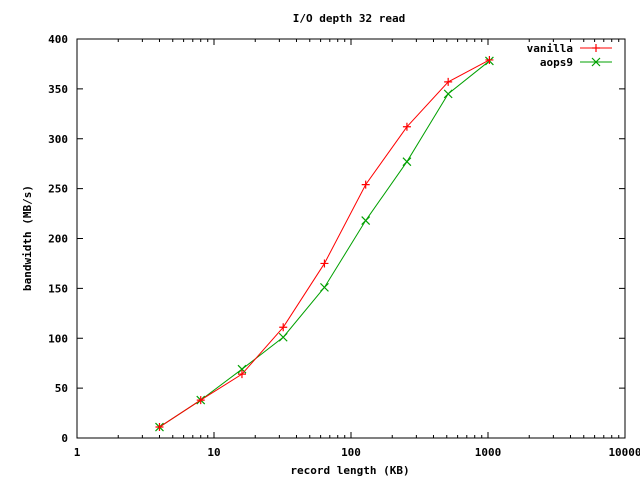 The image size is (640, 480). Describe the element at coordinates (61, 388) in the screenshot. I see `y-tick-label: 50` at that location.